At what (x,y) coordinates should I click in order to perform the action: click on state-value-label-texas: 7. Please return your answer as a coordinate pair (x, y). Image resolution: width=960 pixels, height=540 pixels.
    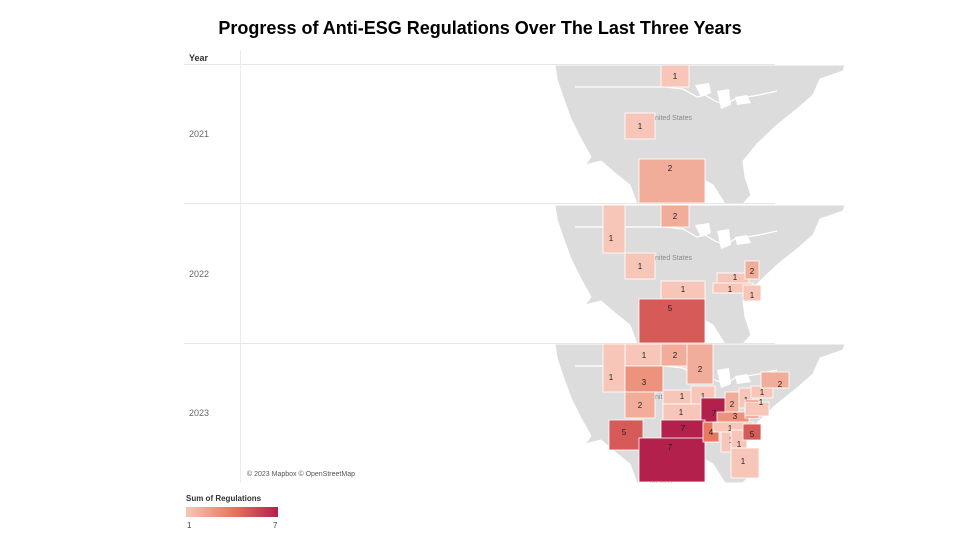
    Looking at the image, I should click on (670, 447).